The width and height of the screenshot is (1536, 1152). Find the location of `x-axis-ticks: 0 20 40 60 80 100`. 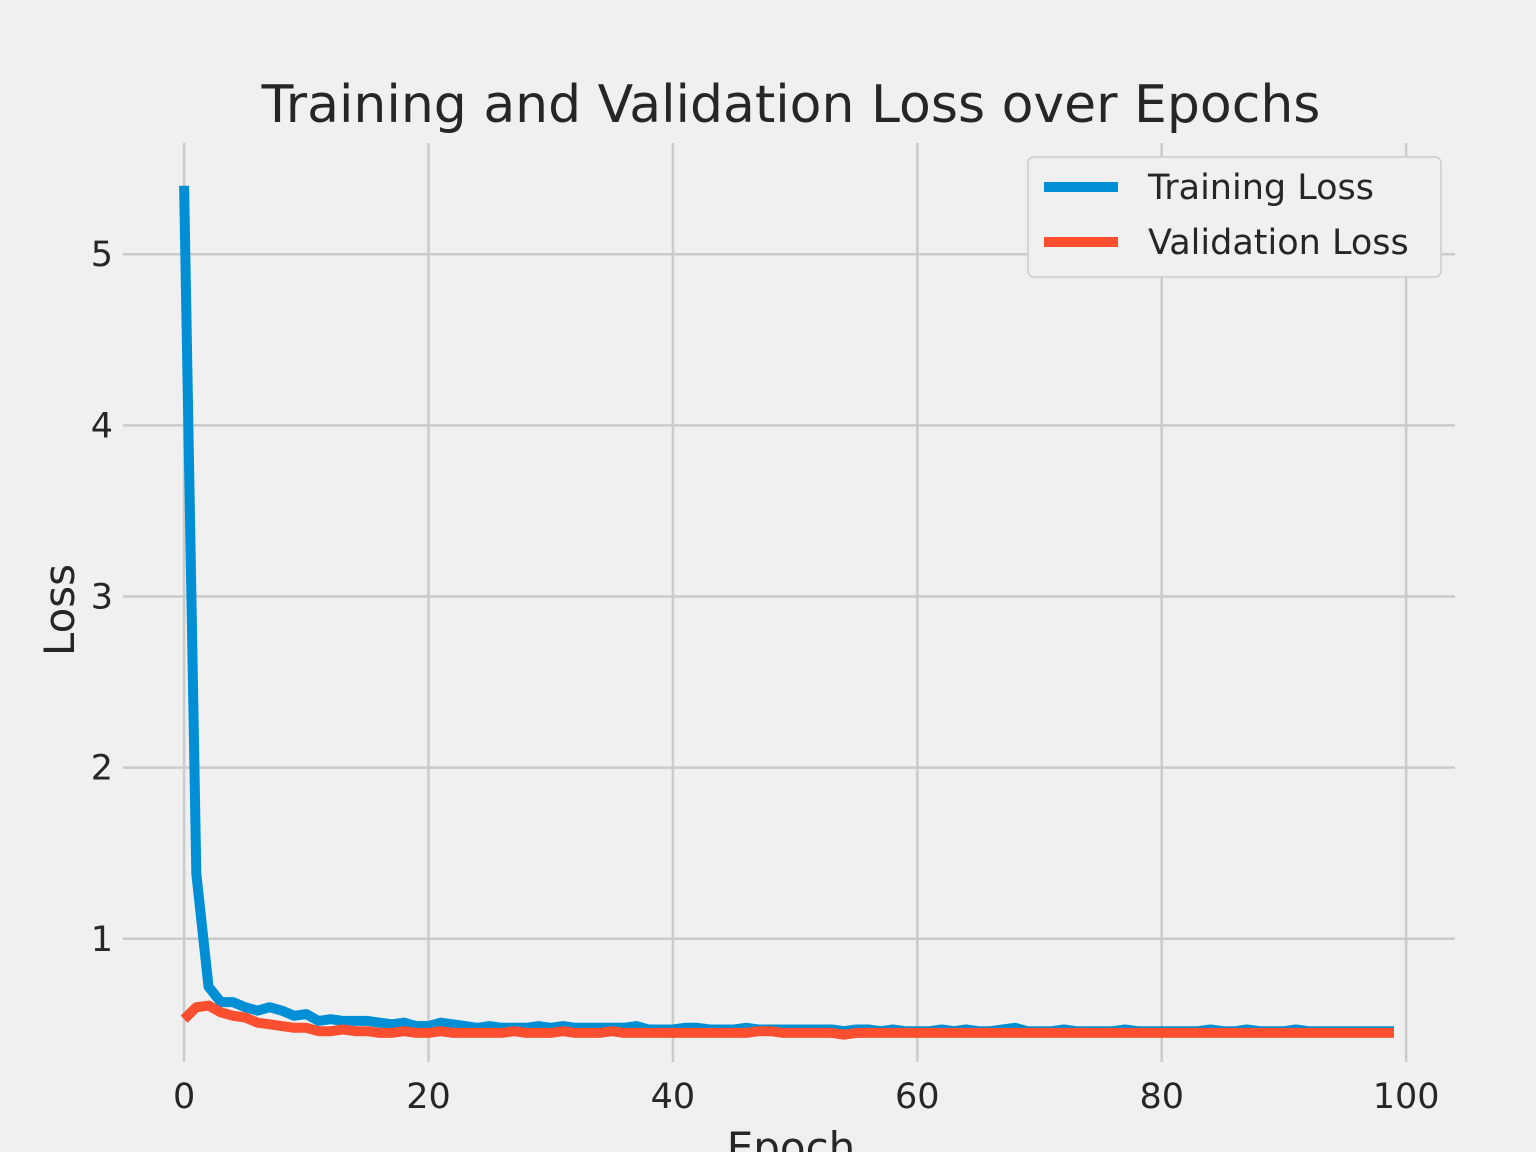

x-axis-ticks: 0 20 40 60 80 100 is located at coordinates (806, 1097).